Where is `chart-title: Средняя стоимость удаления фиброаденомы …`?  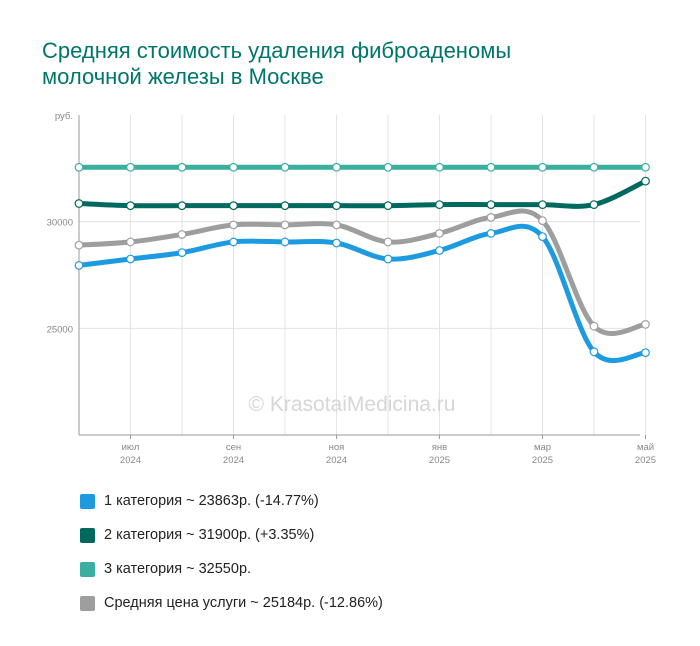 chart-title: Средняя стоимость удаления фиброаденомы … is located at coordinates (342, 64).